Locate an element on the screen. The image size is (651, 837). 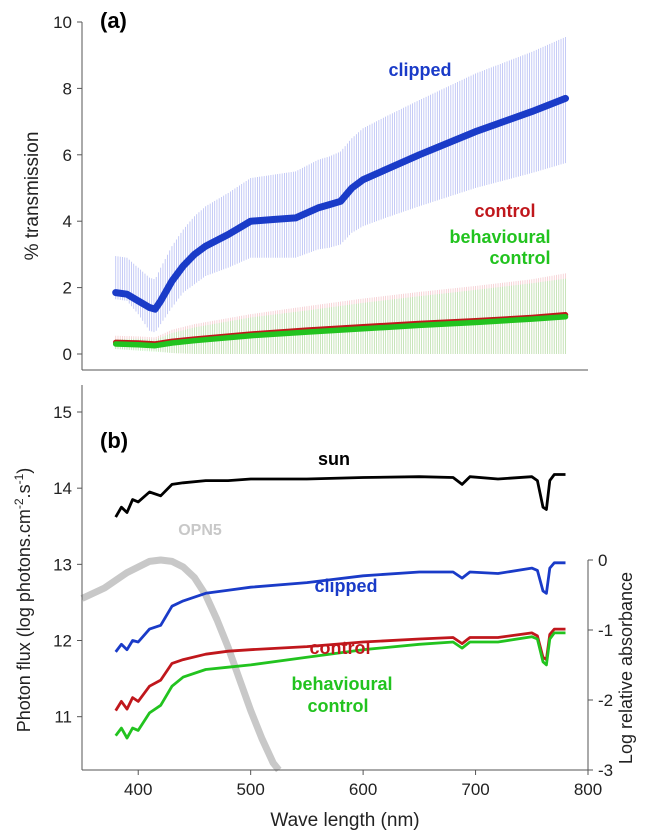
b-x-tick-label: 600 is located at coordinates (363, 789).